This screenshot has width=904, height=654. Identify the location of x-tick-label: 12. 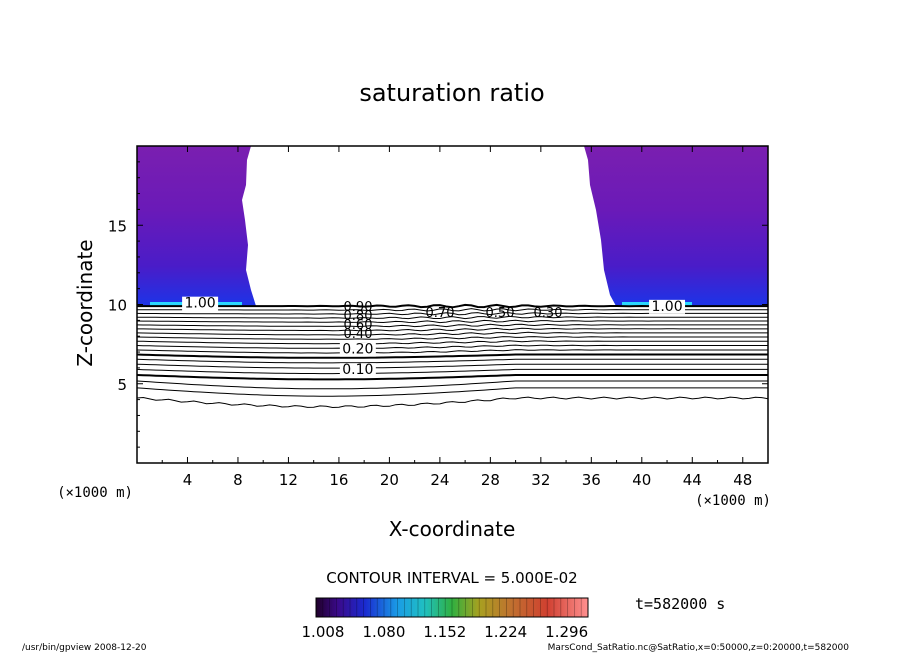
(288, 480).